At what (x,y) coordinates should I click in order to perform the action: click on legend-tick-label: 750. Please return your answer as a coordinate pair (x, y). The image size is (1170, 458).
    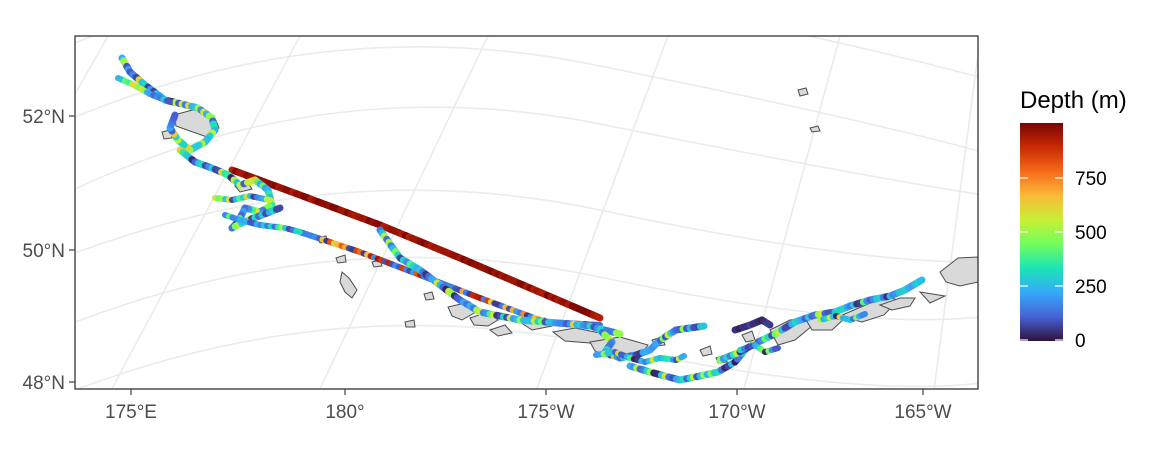
    Looking at the image, I should click on (1091, 179).